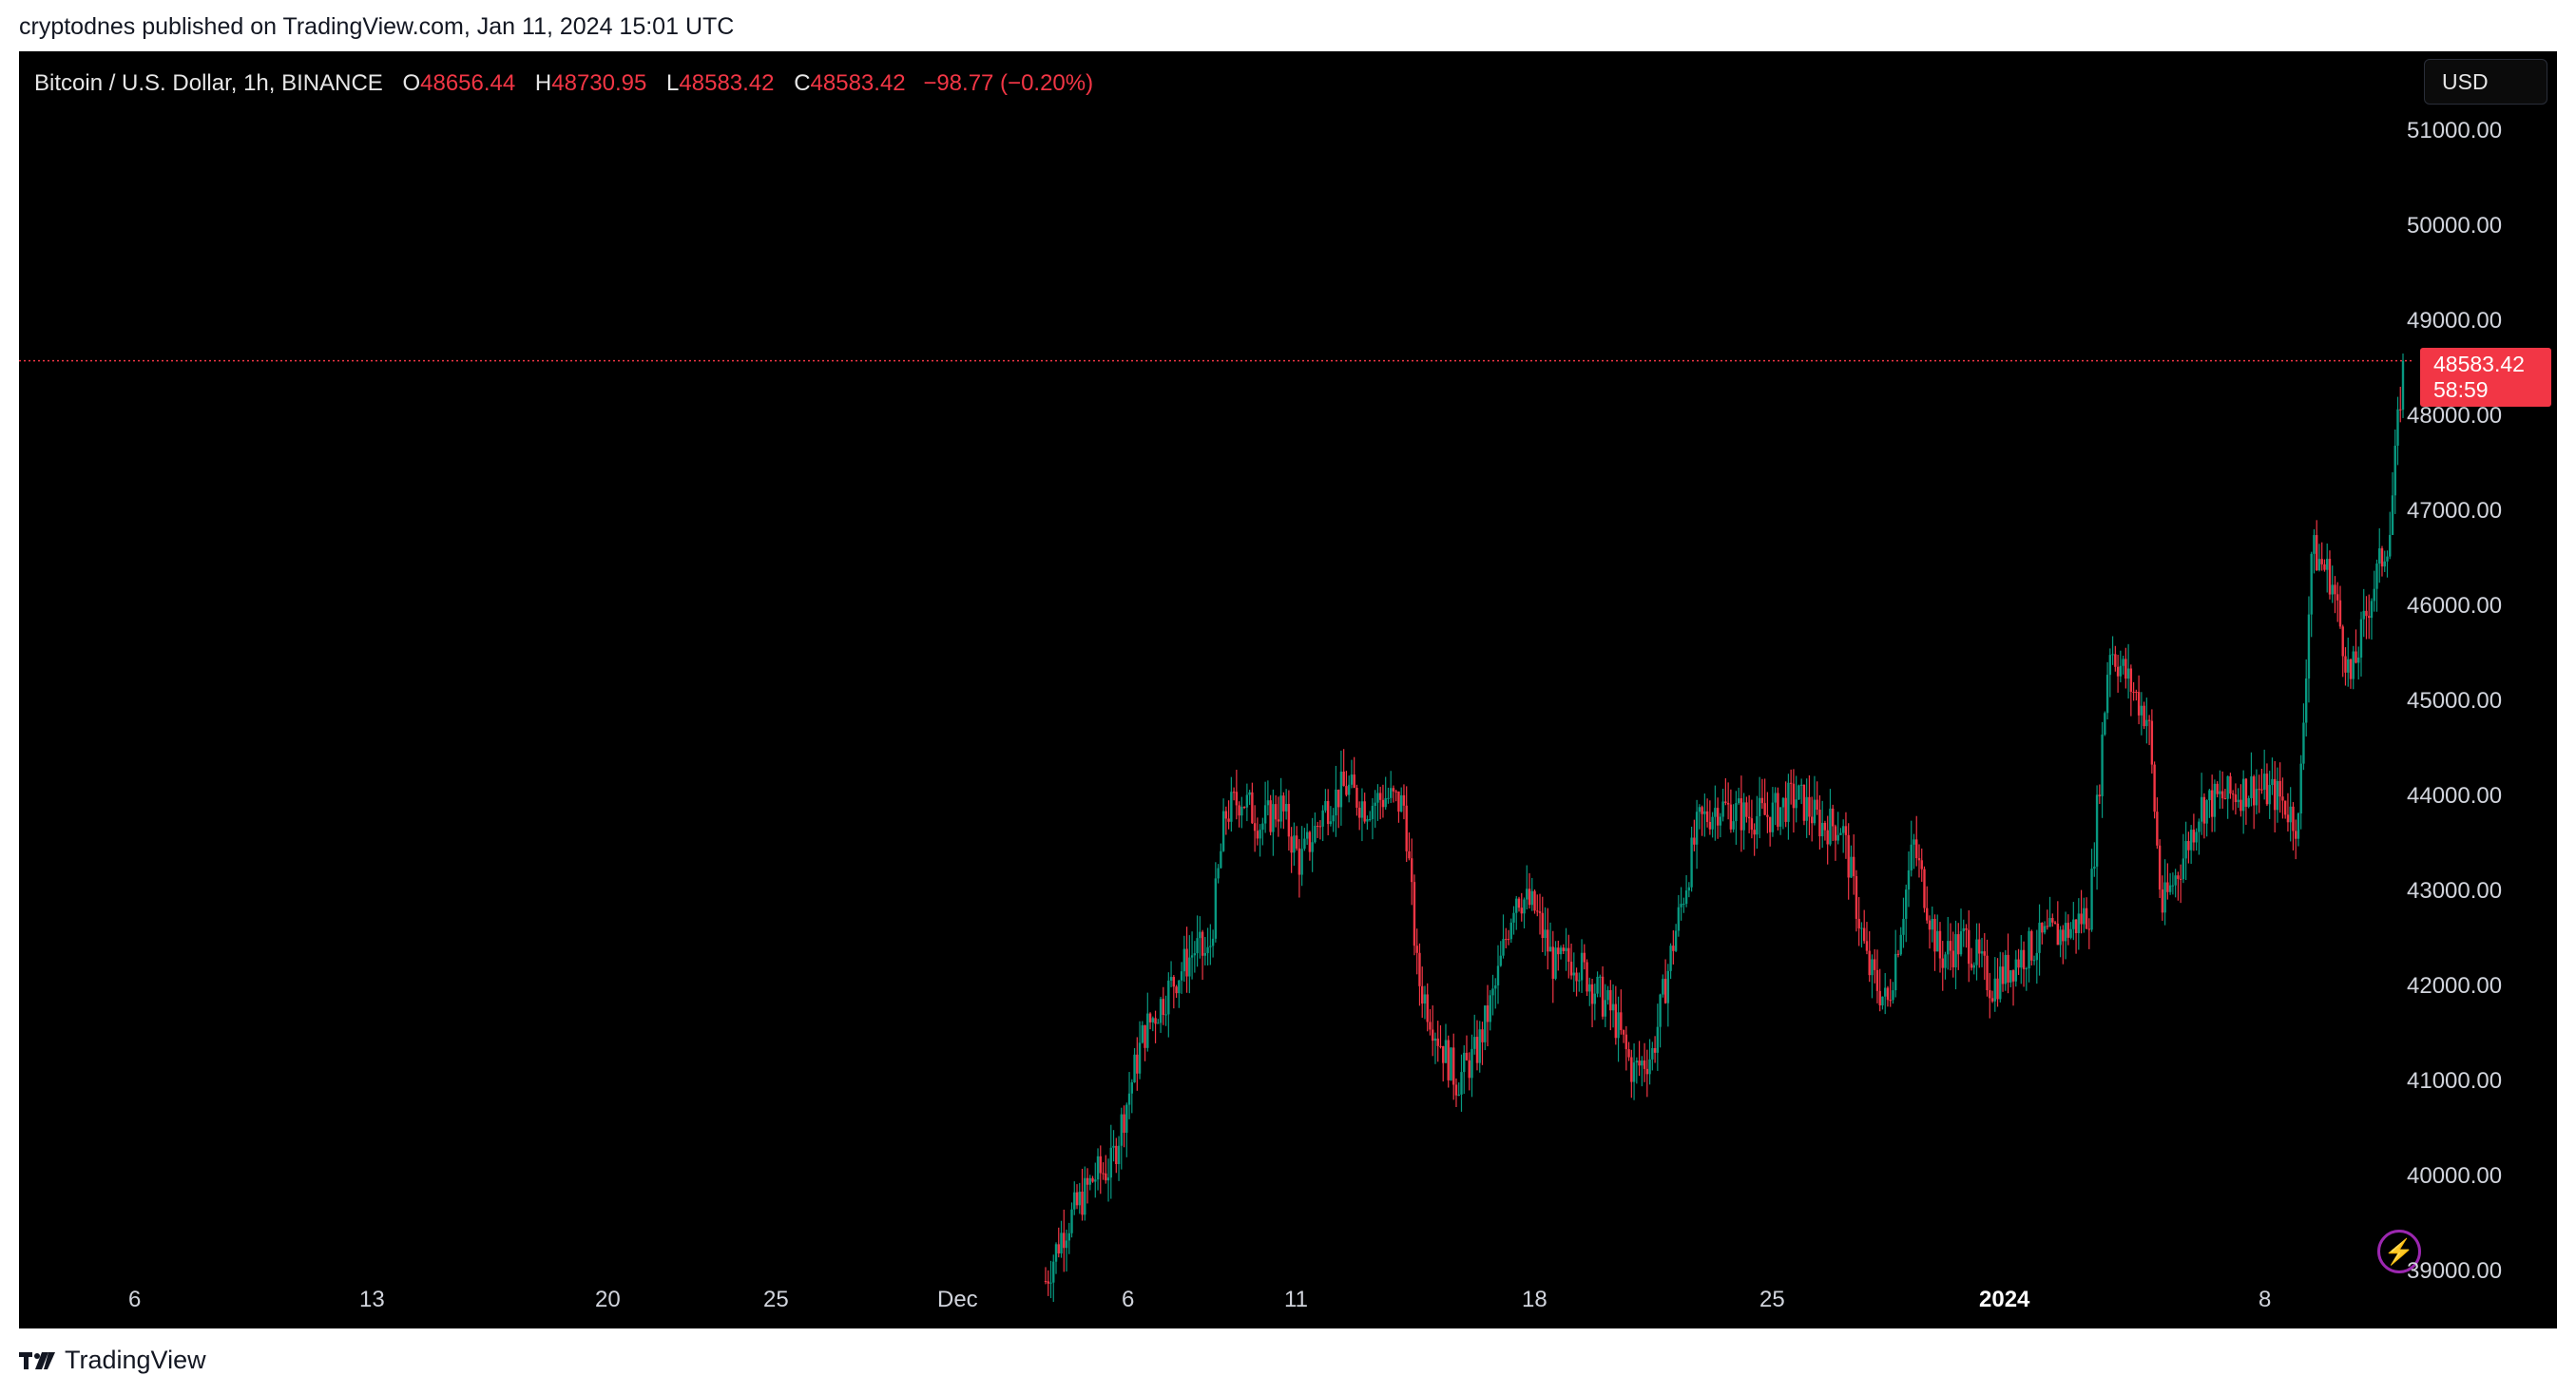  What do you see at coordinates (1296, 1299) in the screenshot?
I see `x-axis-label: 11` at bounding box center [1296, 1299].